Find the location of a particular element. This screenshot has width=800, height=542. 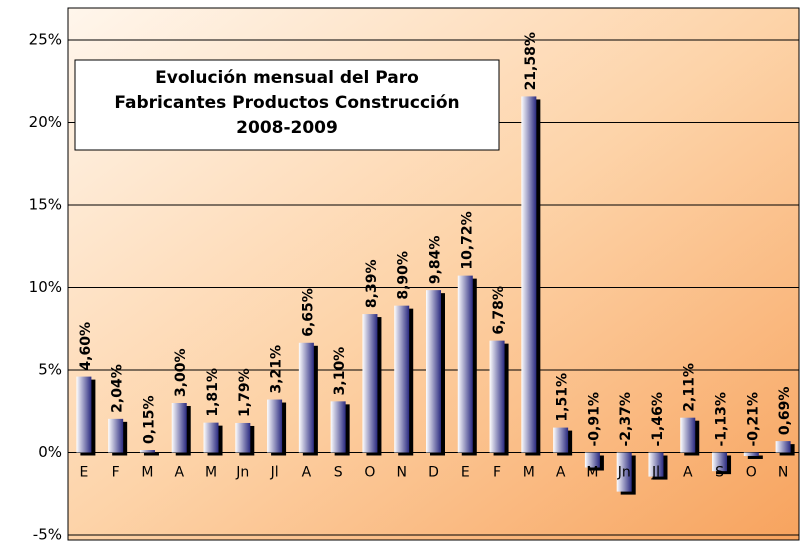

value-label: 1,51% is located at coordinates (563, 397).